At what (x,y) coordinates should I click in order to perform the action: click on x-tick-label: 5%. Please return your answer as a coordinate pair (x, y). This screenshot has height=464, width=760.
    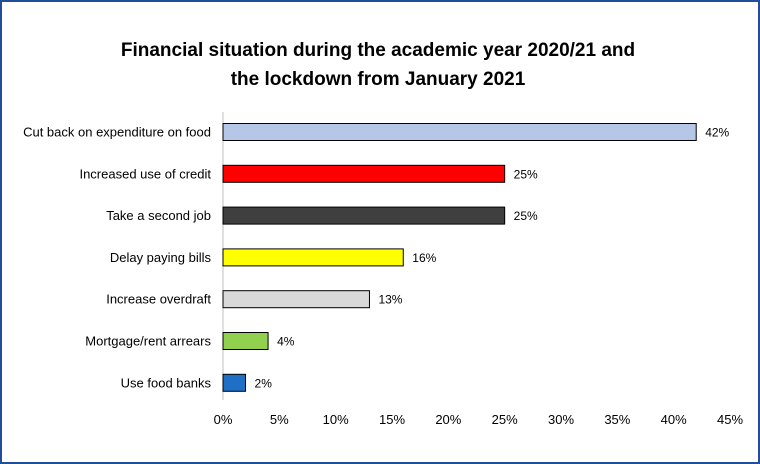
    Looking at the image, I should click on (279, 419).